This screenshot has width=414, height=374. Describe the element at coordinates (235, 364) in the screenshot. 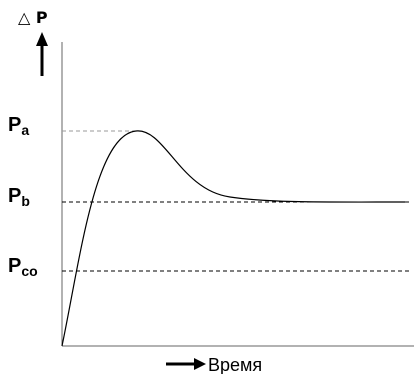

I see `x-axis-title: Время` at that location.